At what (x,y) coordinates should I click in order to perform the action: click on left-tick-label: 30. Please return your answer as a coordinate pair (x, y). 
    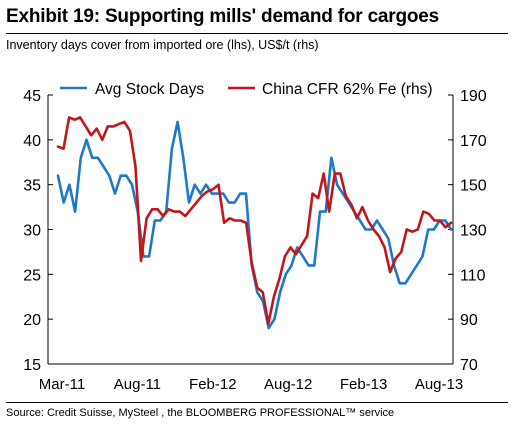
    Looking at the image, I should click on (32, 231).